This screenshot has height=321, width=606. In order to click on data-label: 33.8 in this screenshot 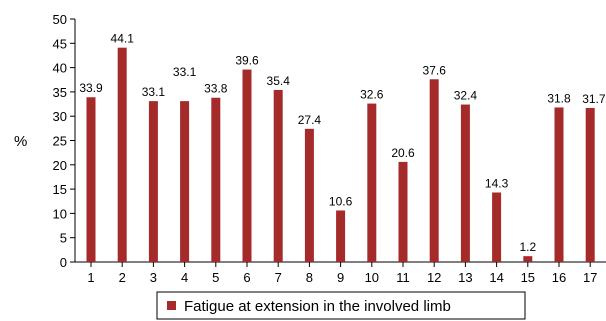, I will do `click(216, 89)`.